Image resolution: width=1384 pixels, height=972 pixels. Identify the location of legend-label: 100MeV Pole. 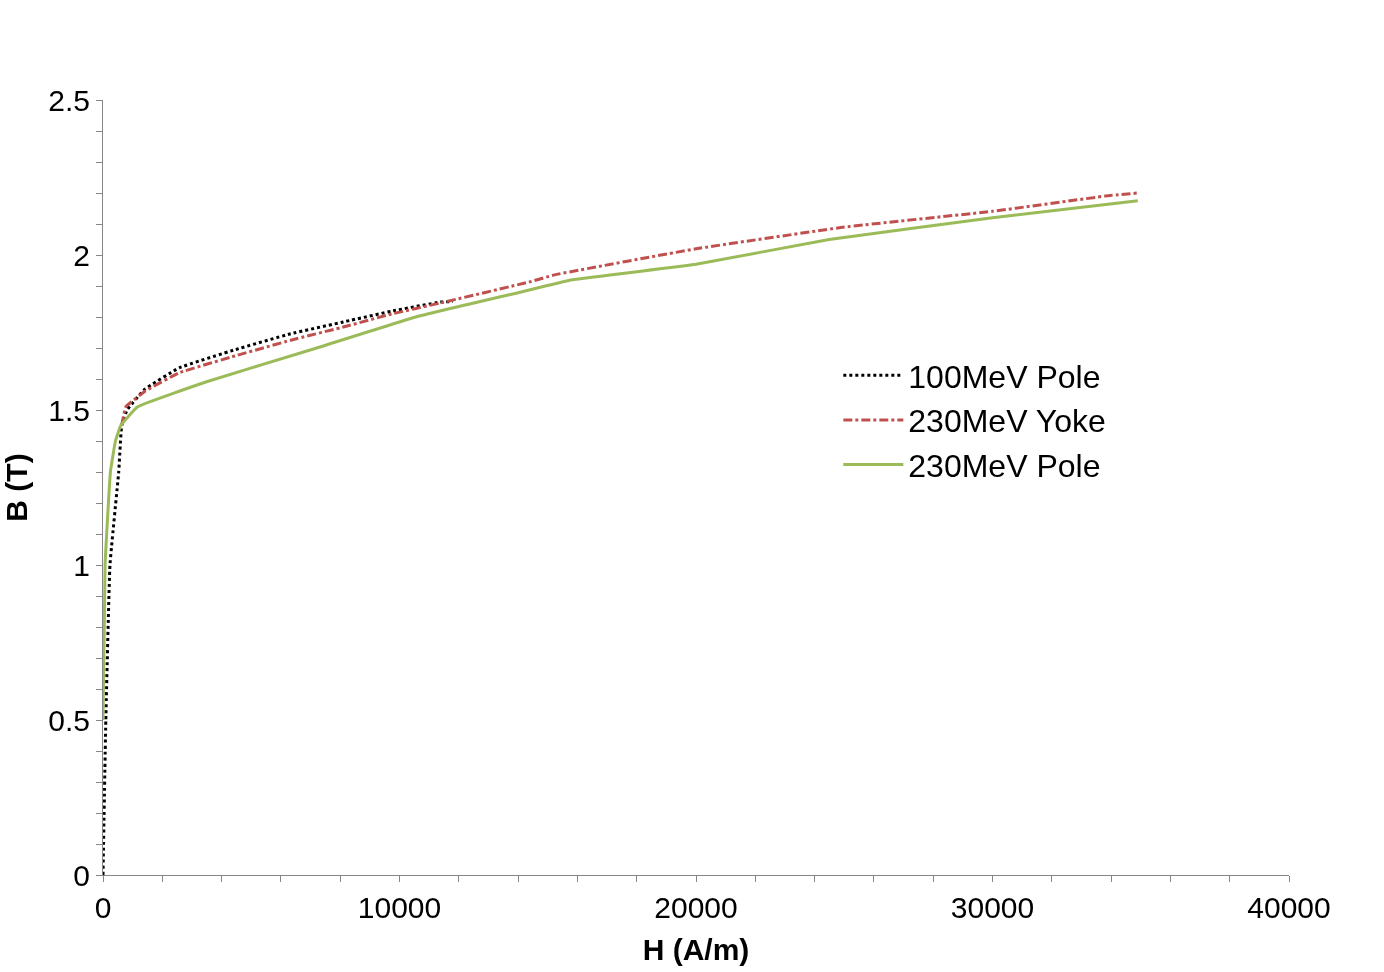
(1004, 376).